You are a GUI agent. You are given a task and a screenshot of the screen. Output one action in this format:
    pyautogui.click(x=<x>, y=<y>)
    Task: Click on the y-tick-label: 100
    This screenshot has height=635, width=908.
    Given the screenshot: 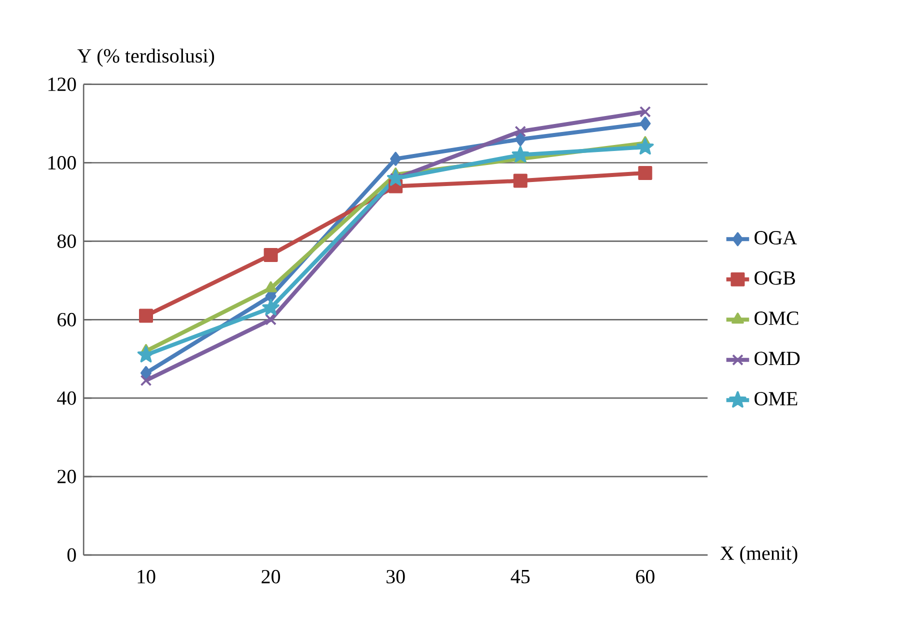 What is the action you would take?
    pyautogui.click(x=62, y=163)
    